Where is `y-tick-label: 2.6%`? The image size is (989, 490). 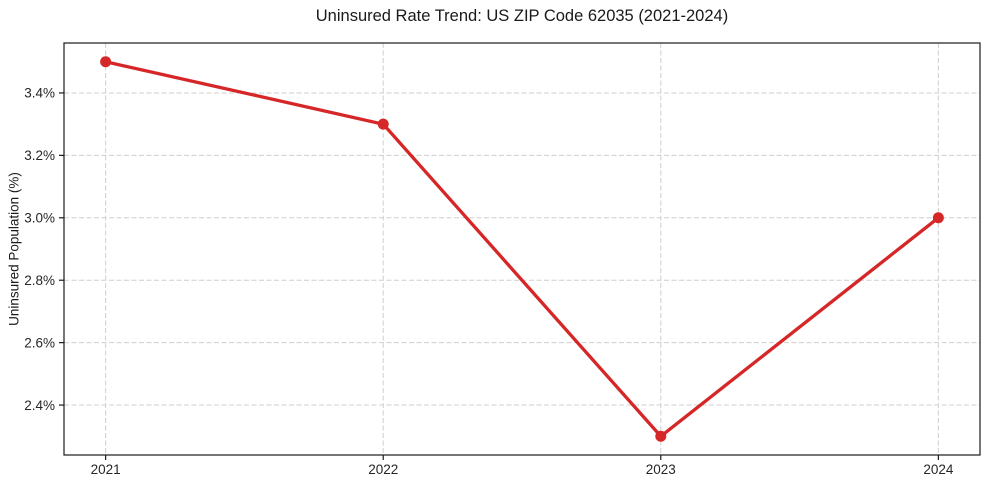 y-tick-label: 2.6% is located at coordinates (39, 342).